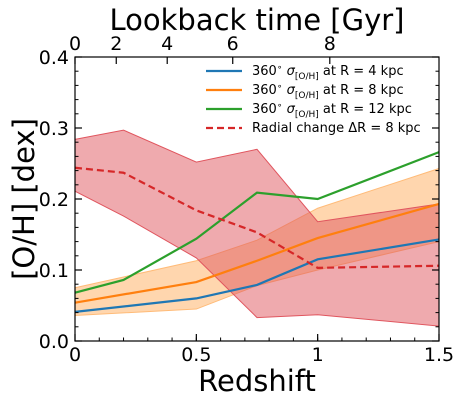 Image resolution: width=462 pixels, height=403 pixels. What do you see at coordinates (167, 44) in the screenshot?
I see `top-tick-label: 4` at bounding box center [167, 44].